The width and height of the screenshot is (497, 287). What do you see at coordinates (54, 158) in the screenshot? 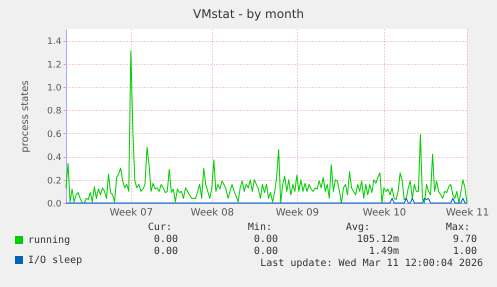
I see `y-tick-label: 0.4` at bounding box center [54, 158].